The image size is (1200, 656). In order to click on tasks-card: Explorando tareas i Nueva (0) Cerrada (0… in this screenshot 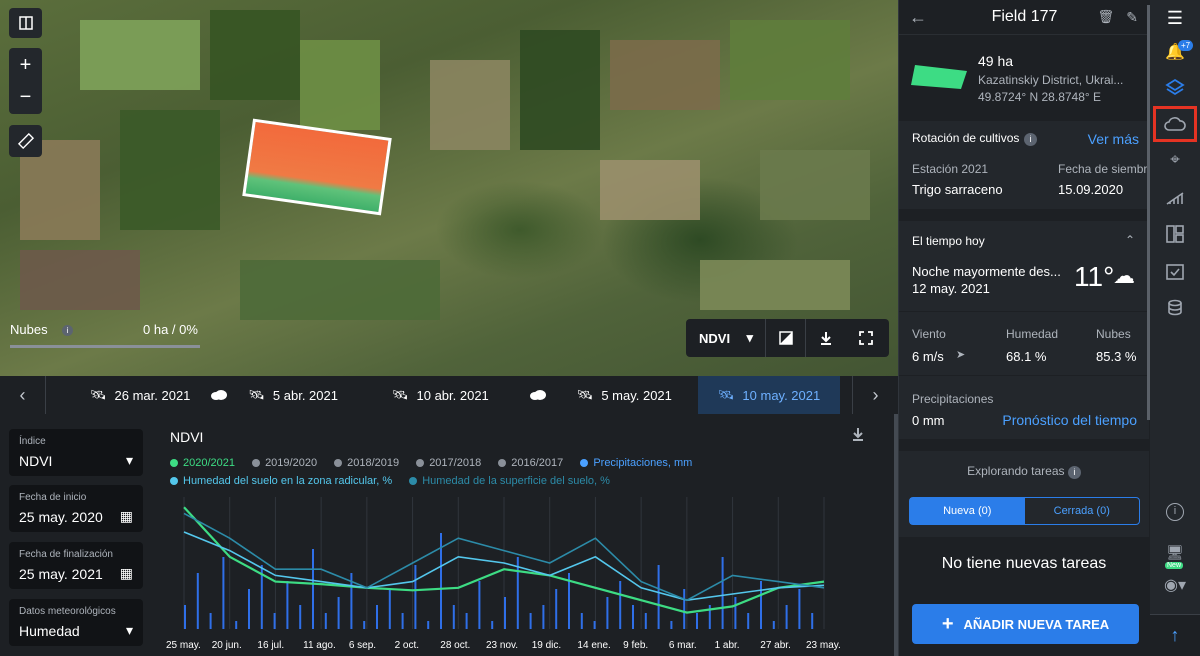, I will do `click(1024, 494)`.